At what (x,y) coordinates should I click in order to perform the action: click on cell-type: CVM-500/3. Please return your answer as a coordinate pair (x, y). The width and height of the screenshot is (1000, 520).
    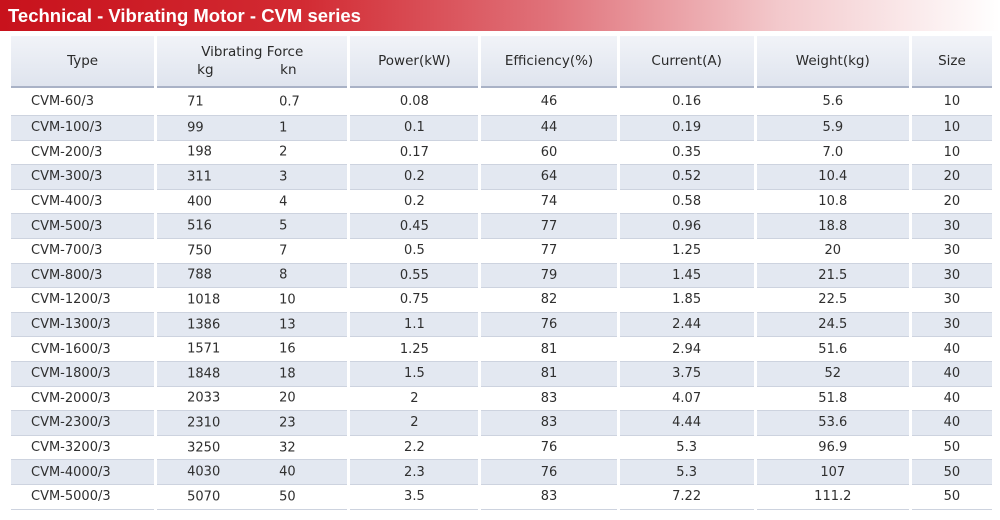
    Looking at the image, I should click on (83, 226).